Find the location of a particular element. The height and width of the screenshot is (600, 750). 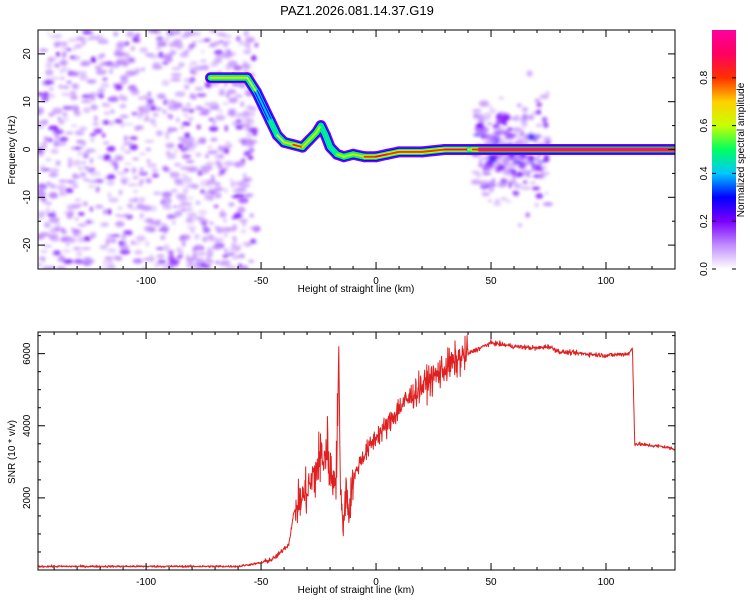

spectrogram-y-label: Frequency (Hz) is located at coordinates (12, 150).